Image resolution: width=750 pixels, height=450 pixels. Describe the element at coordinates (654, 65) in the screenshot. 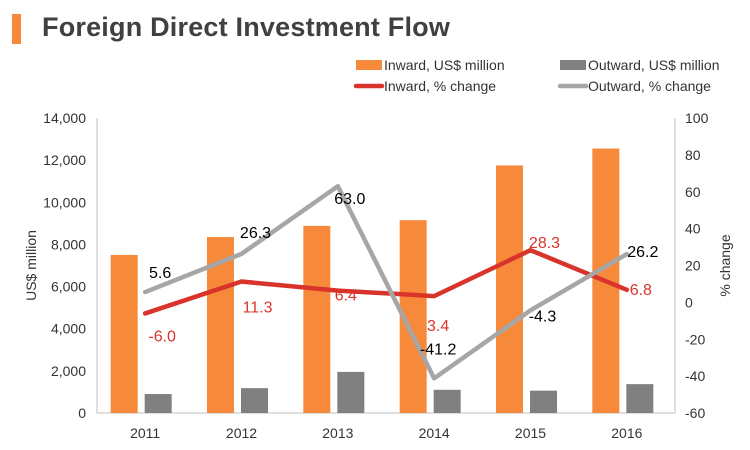

I see `legend-label: Outward, US$ million` at that location.